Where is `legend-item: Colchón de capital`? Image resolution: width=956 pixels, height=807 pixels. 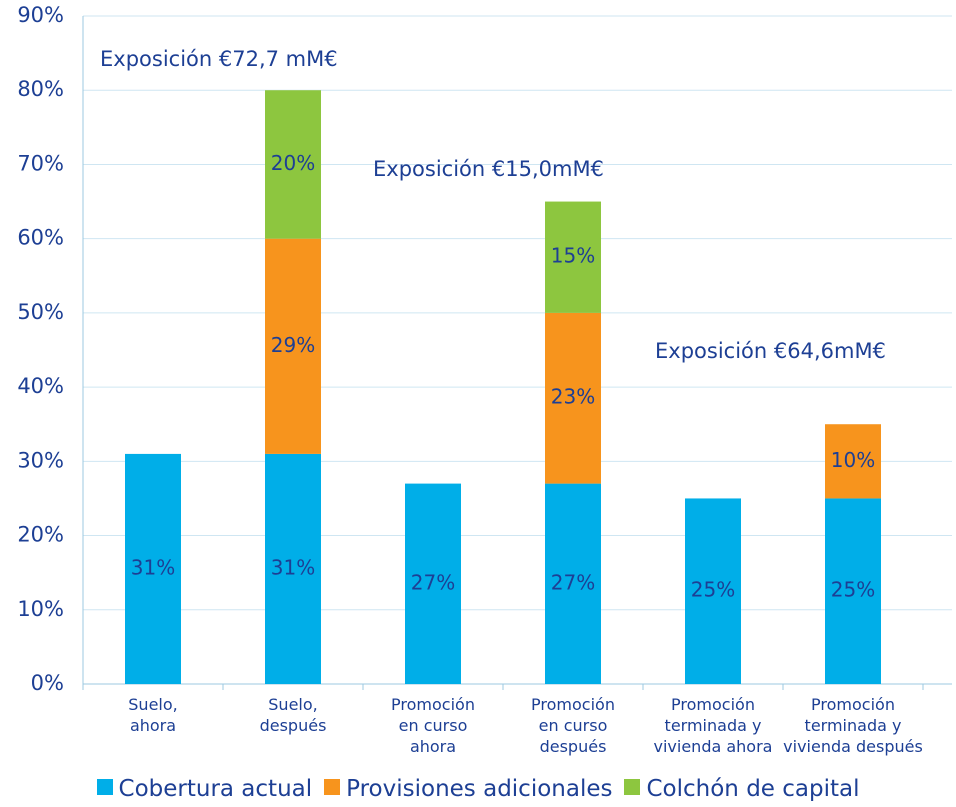
legend-item: Colchón de capital is located at coordinates (741, 789).